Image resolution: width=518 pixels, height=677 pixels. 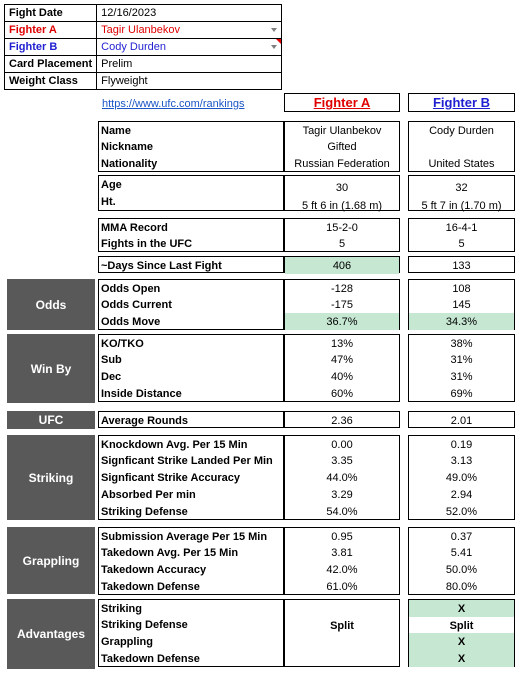 I want to click on a-column-box: 0.00 3.35 44.0% 3.29 54.0%, so click(x=342, y=477).